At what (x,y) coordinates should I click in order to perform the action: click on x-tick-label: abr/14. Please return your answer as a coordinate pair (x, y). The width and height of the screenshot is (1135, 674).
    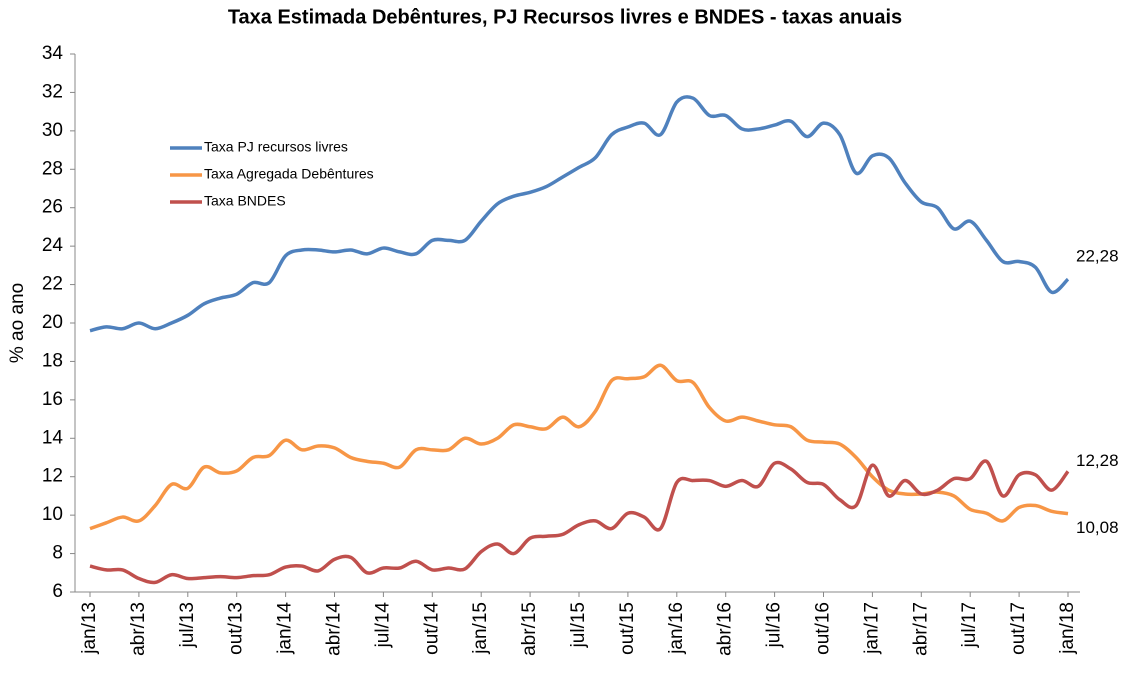
    Looking at the image, I should click on (334, 629).